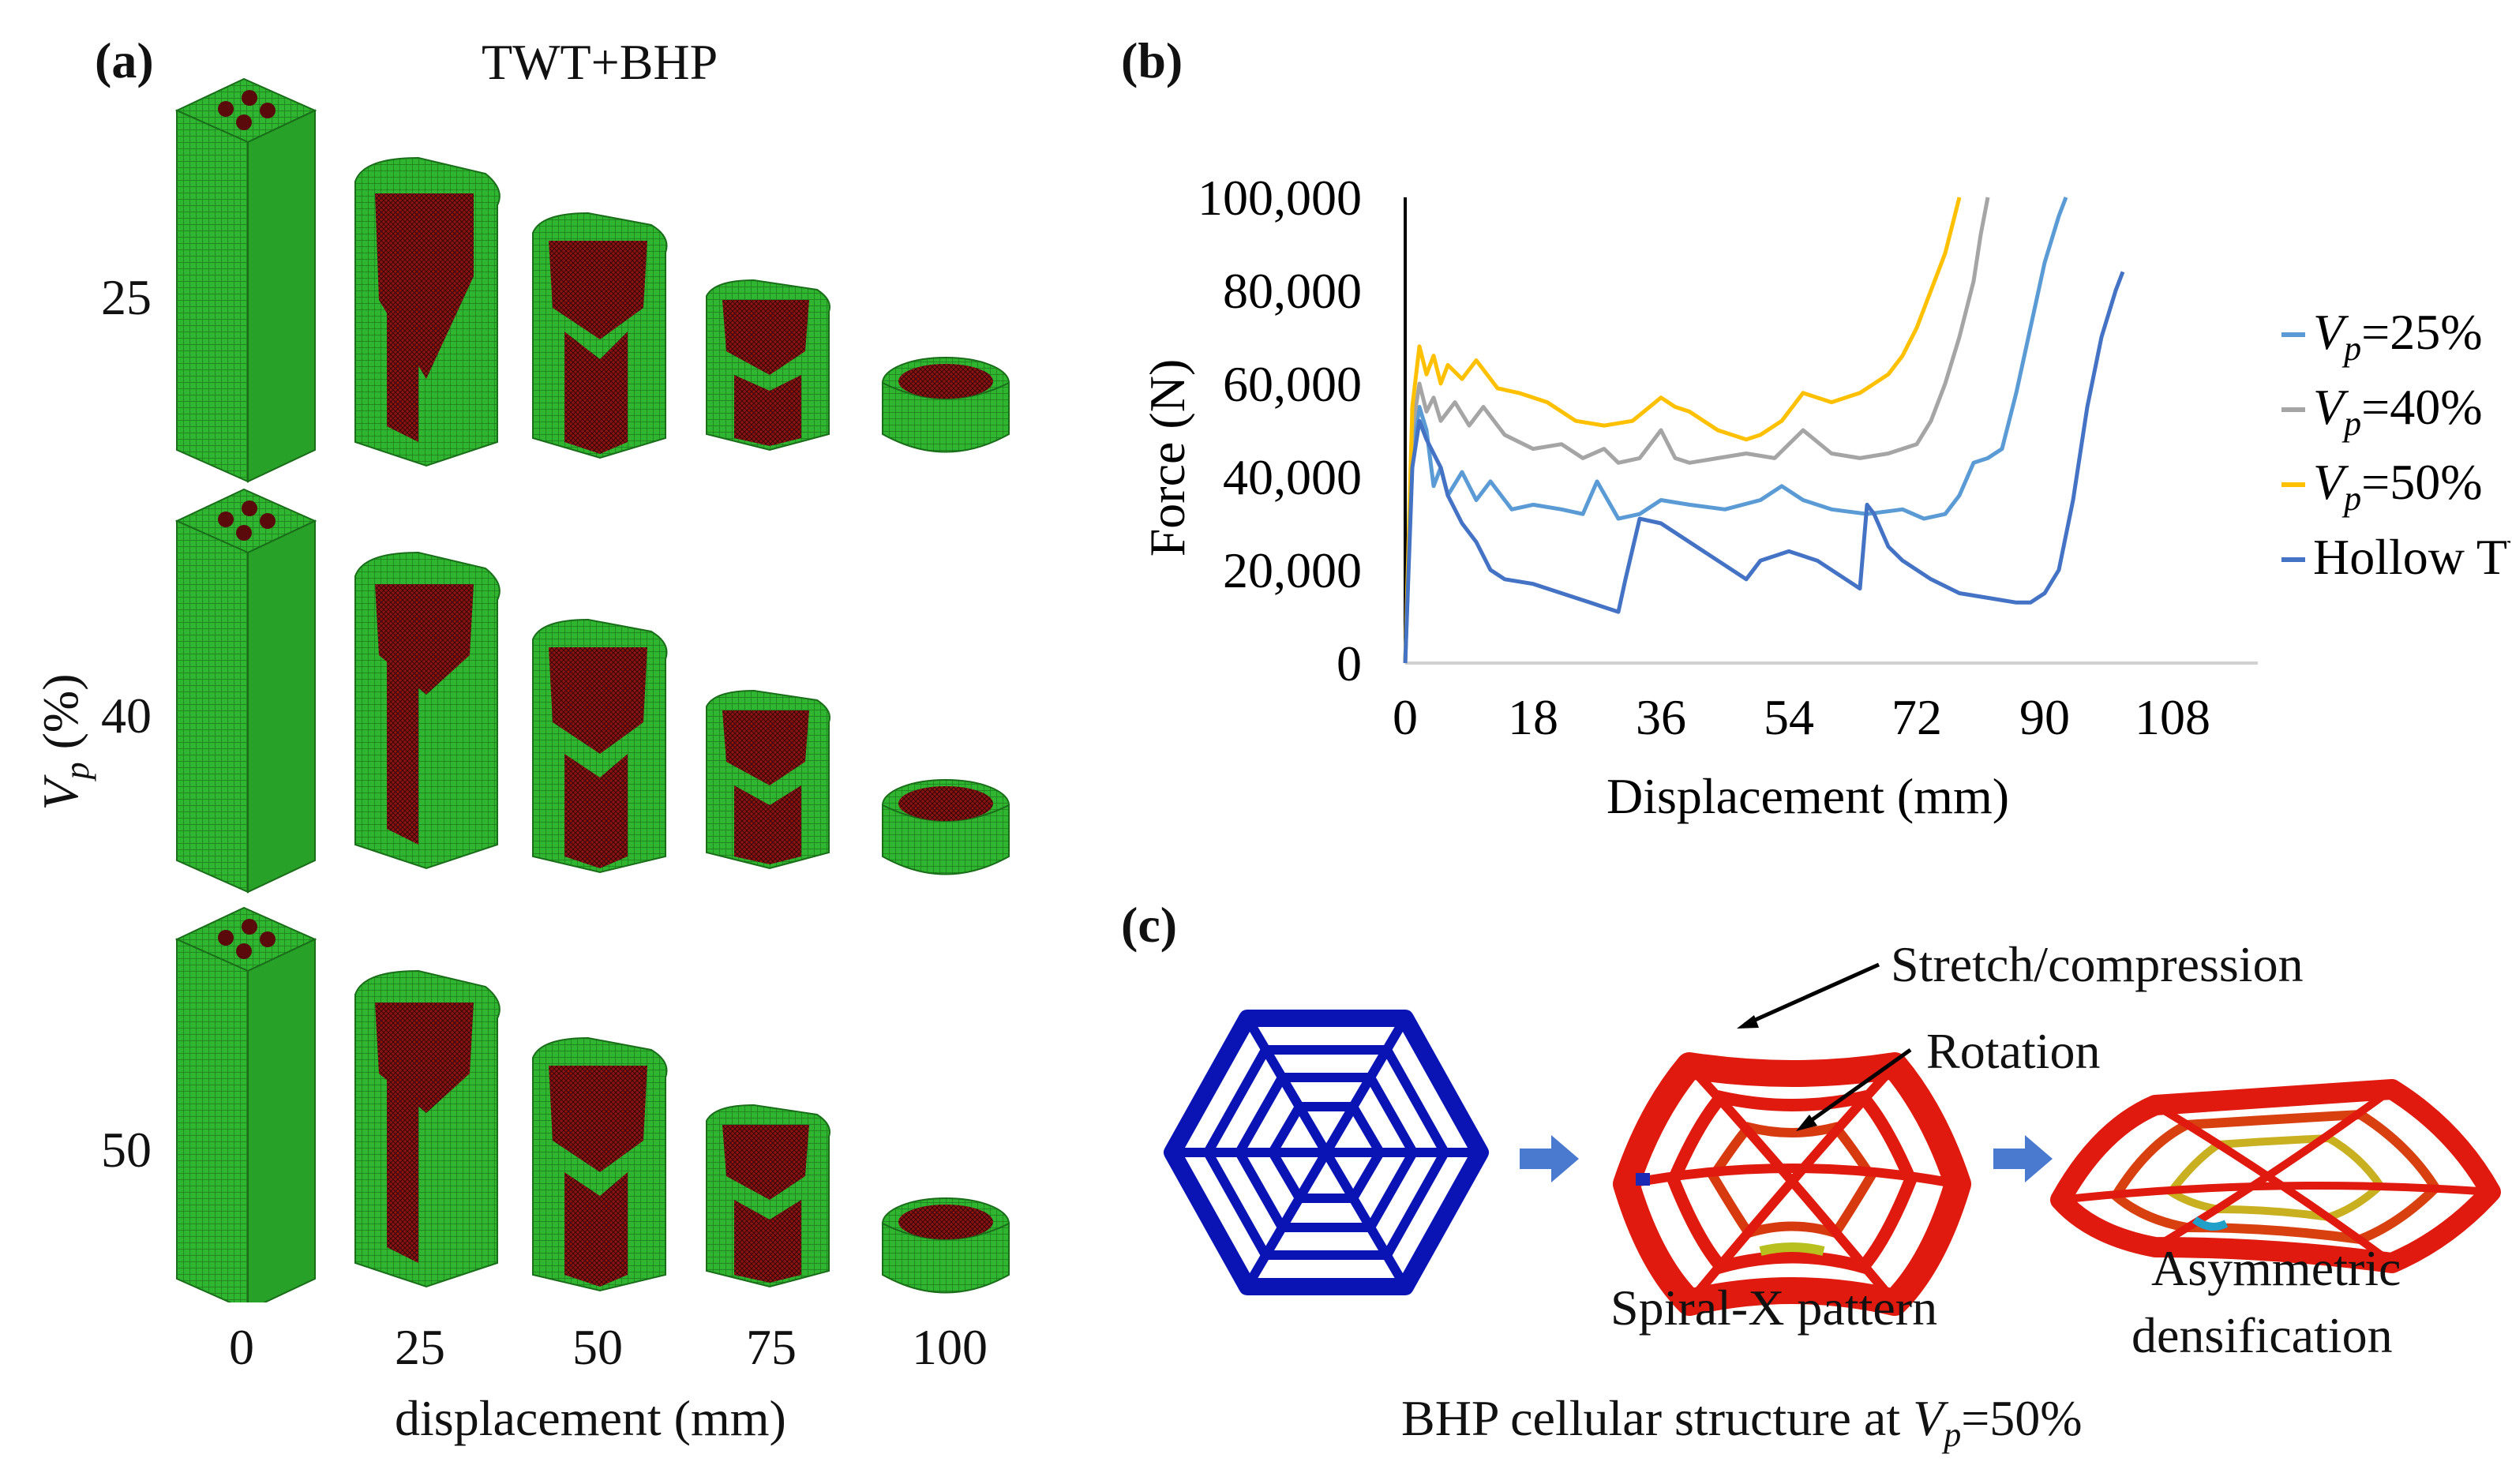 The height and width of the screenshot is (1484, 2512). Describe the element at coordinates (1916, 717) in the screenshot. I see `chart-x-tick-72: 72` at that location.